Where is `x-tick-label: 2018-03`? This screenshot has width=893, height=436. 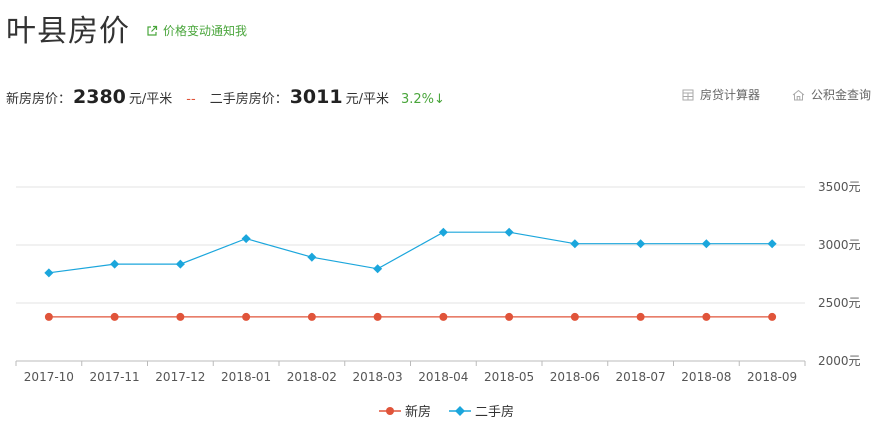
x-tick-label: 2018-03 is located at coordinates (378, 377).